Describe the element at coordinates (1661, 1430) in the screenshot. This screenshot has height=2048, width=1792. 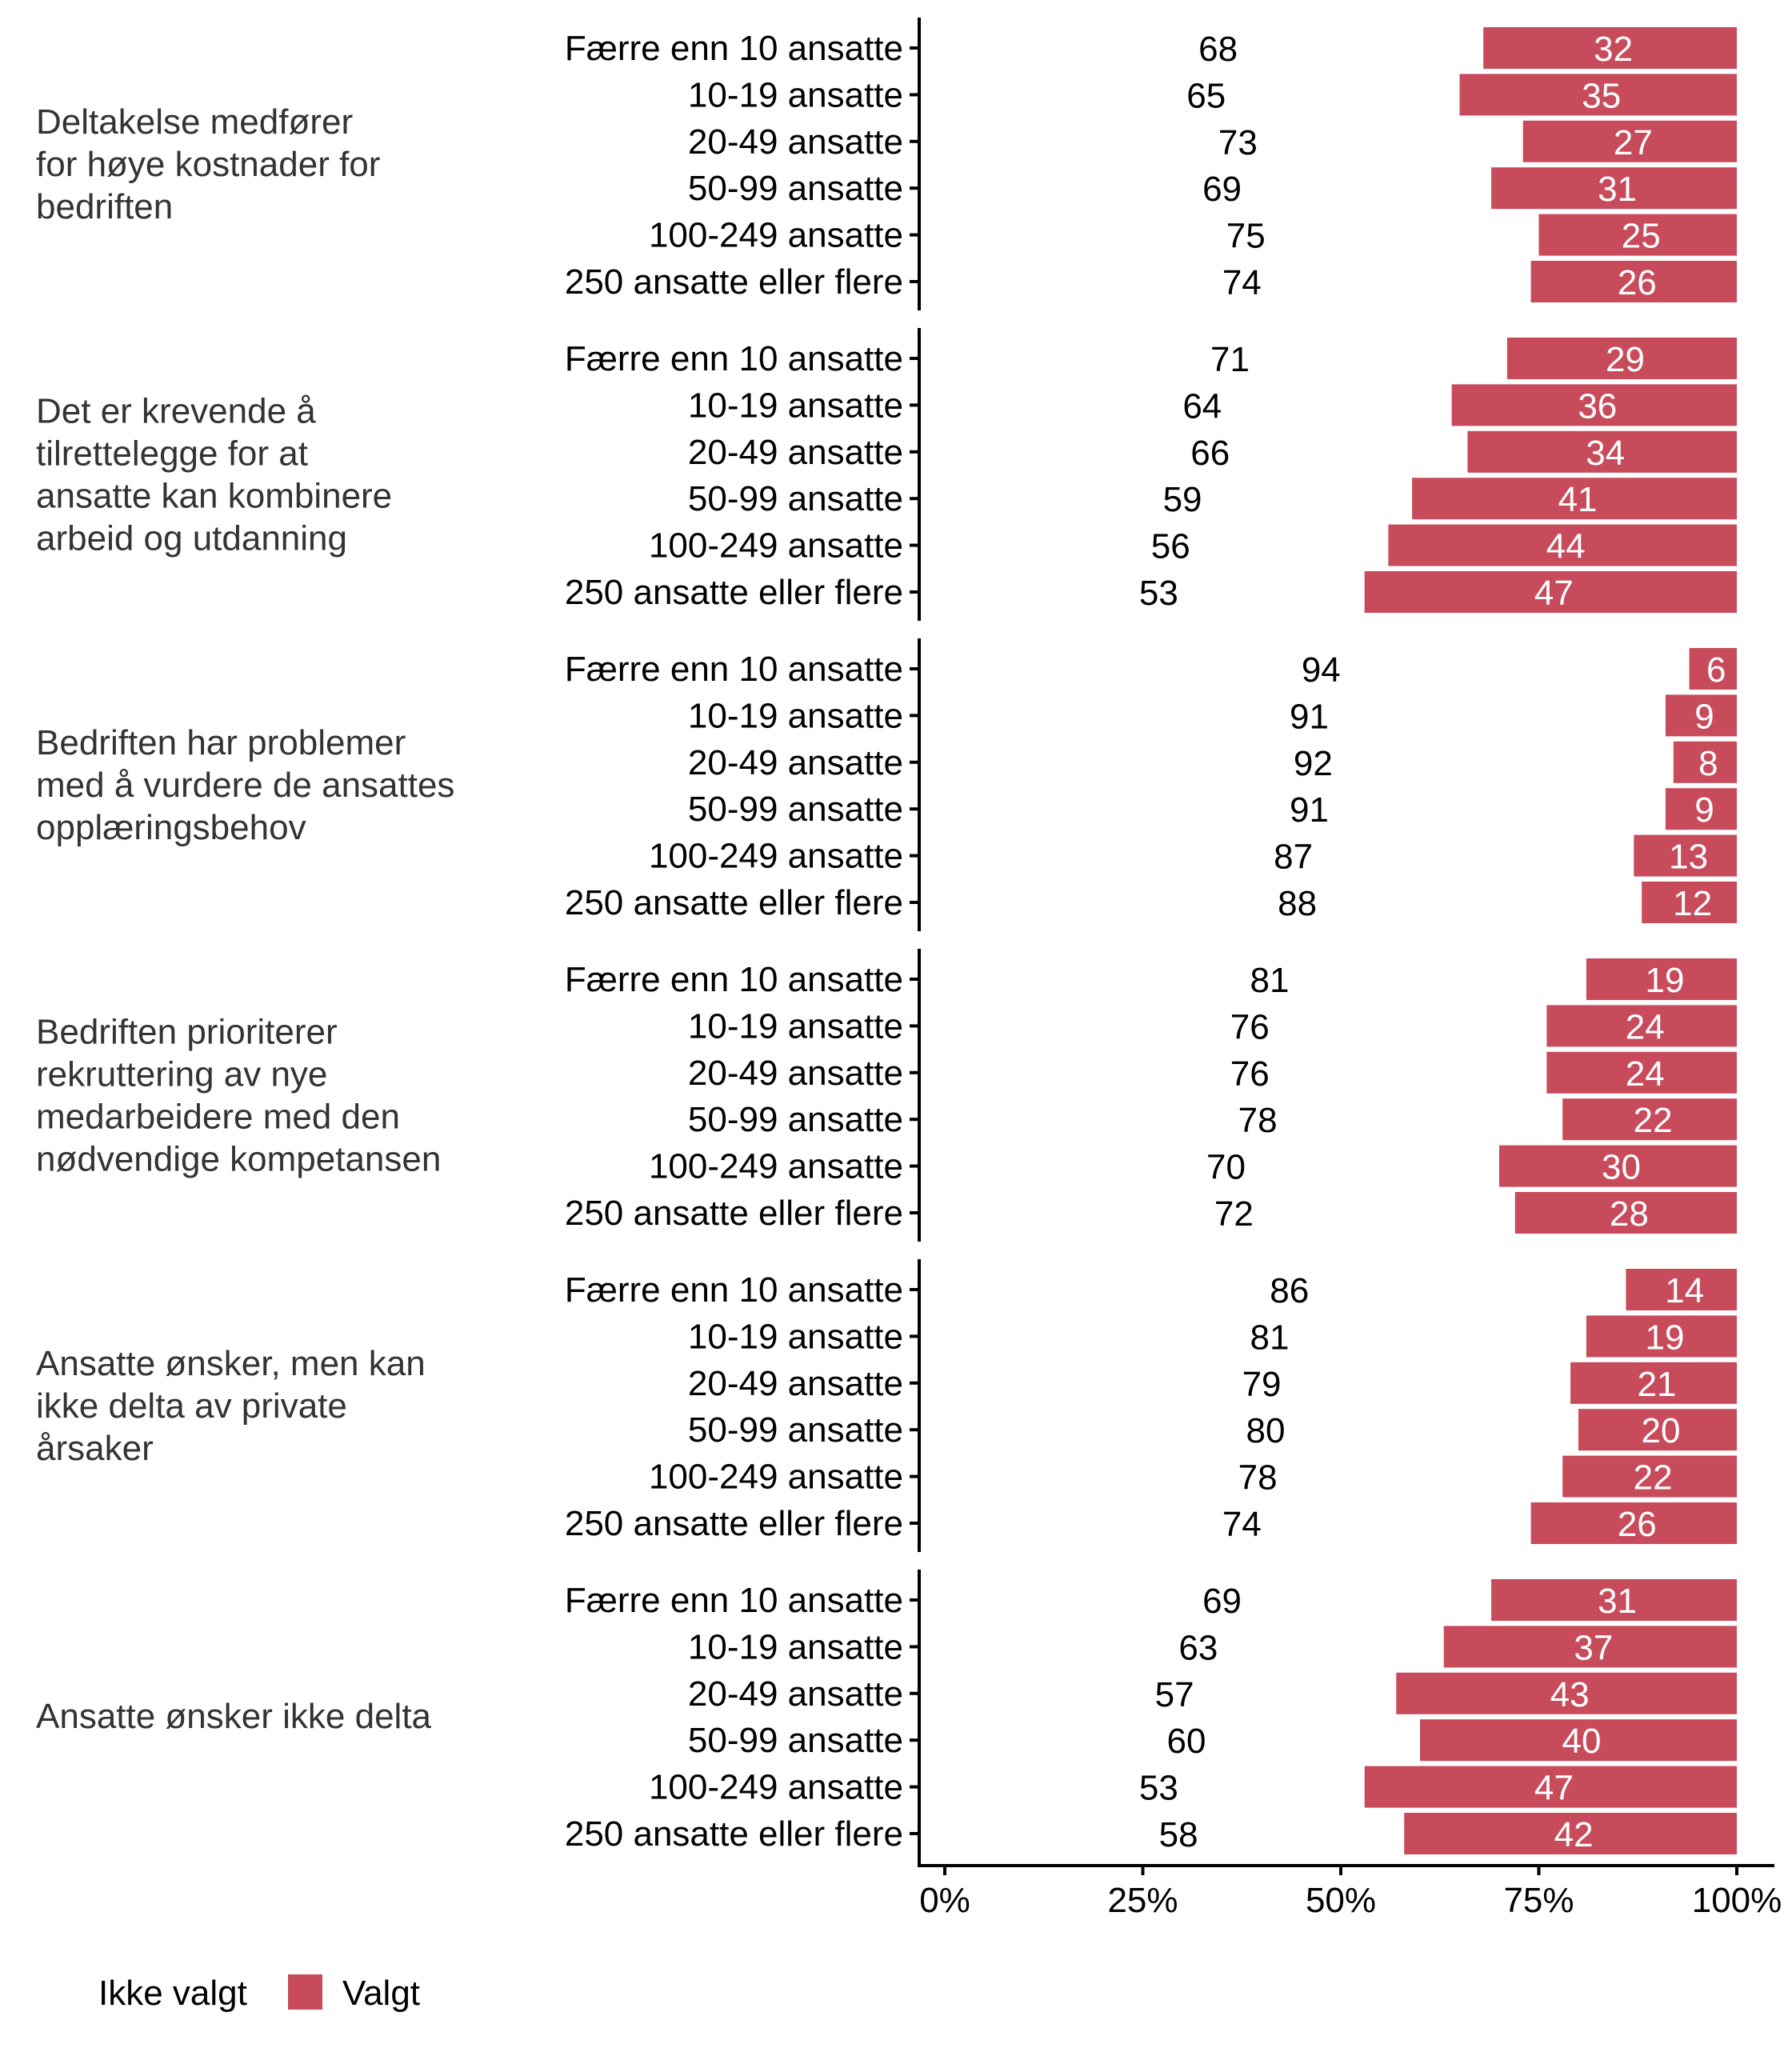
I see `value-label-valgt: 20` at that location.